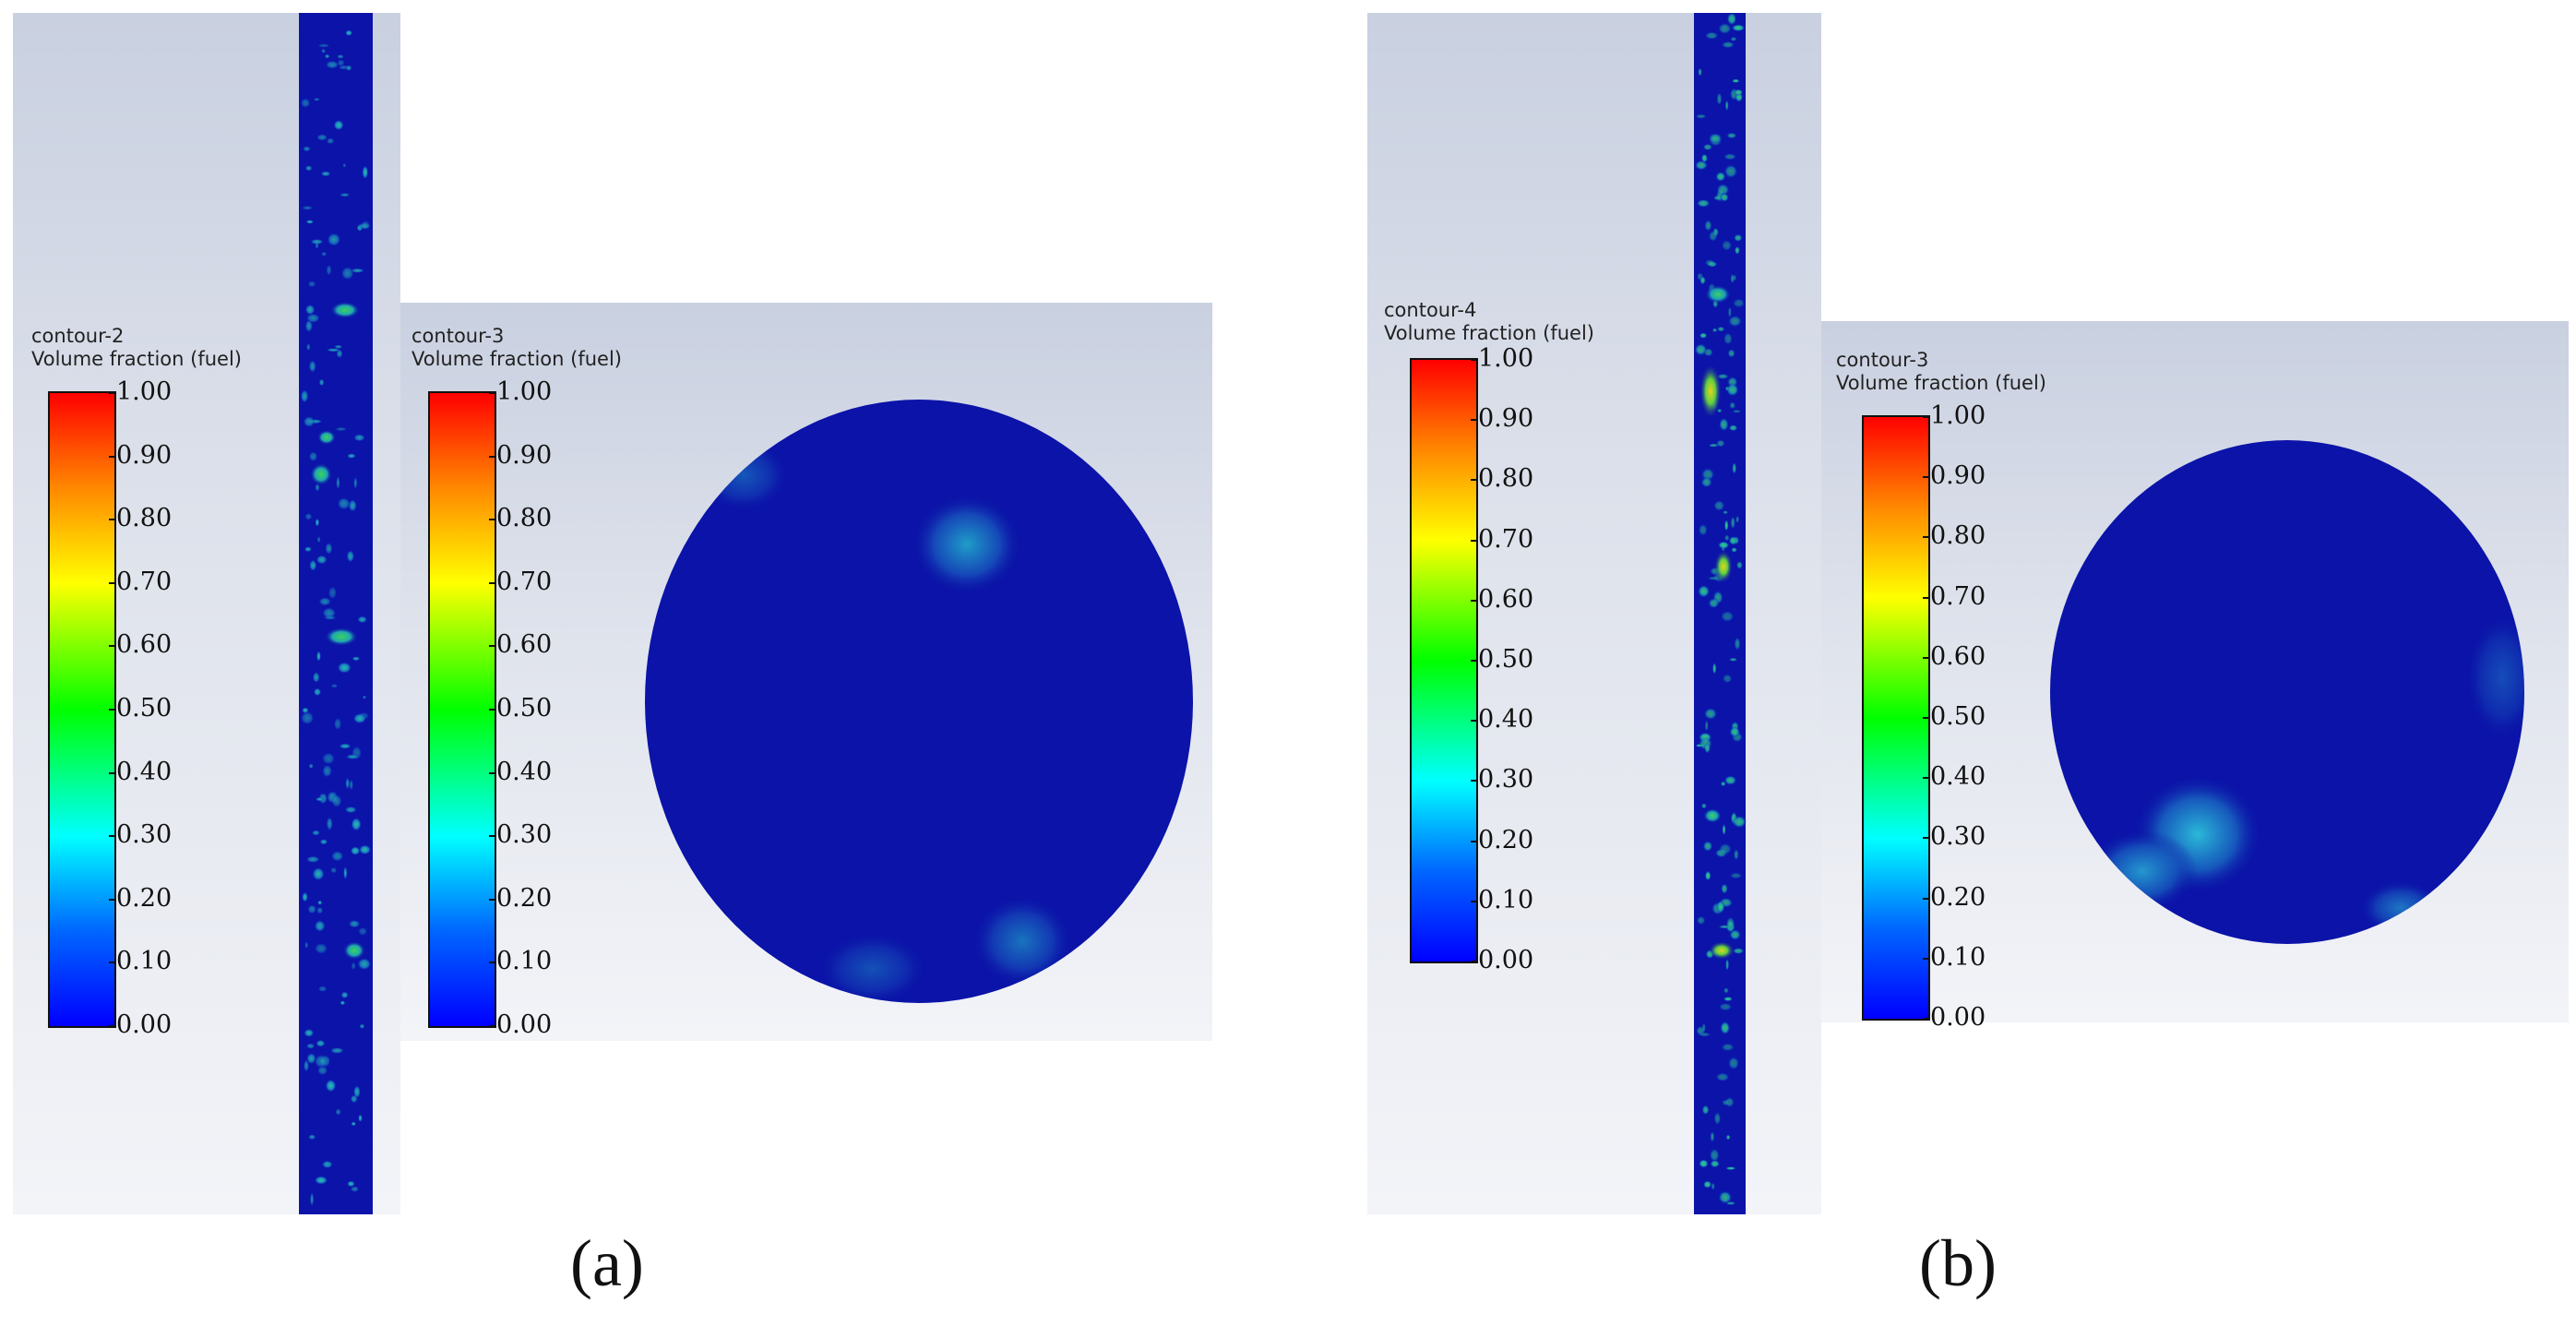 The width and height of the screenshot is (2576, 1338). I want to click on colorbar-b-right, so click(1896, 718).